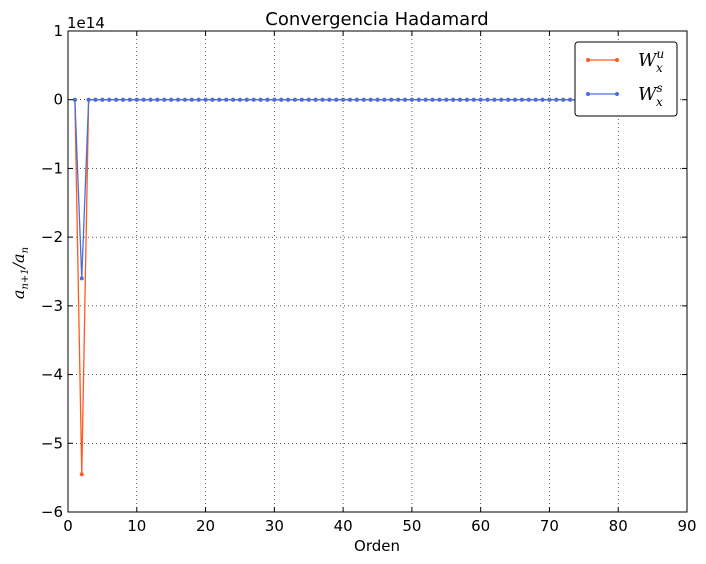 This screenshot has height=564, width=706. Describe the element at coordinates (651, 61) in the screenshot. I see `legend-label-0: Wu x` at that location.